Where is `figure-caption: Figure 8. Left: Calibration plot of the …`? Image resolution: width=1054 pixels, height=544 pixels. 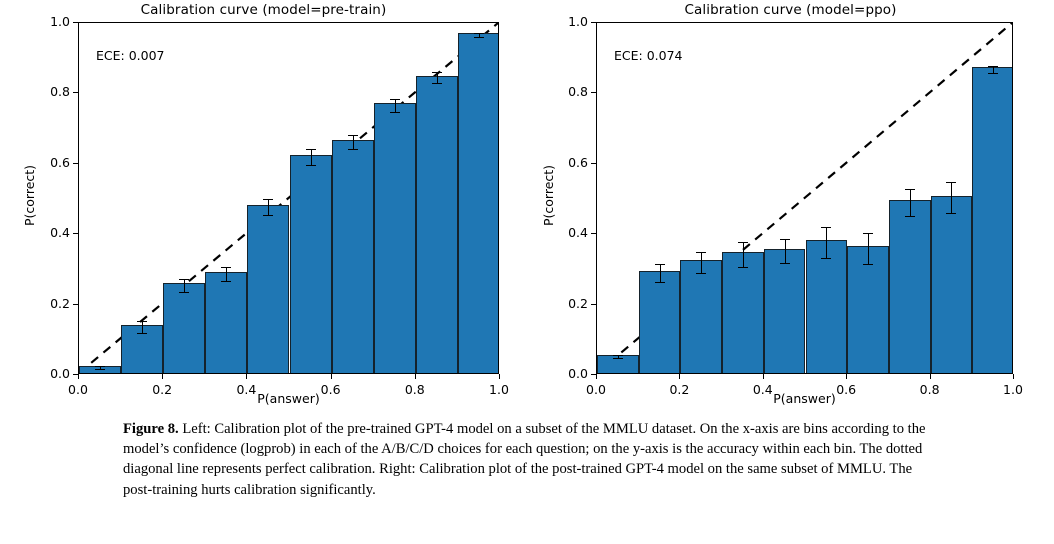
figure-caption: Figure 8. Left: Calibration plot of the … is located at coordinates (528, 459).